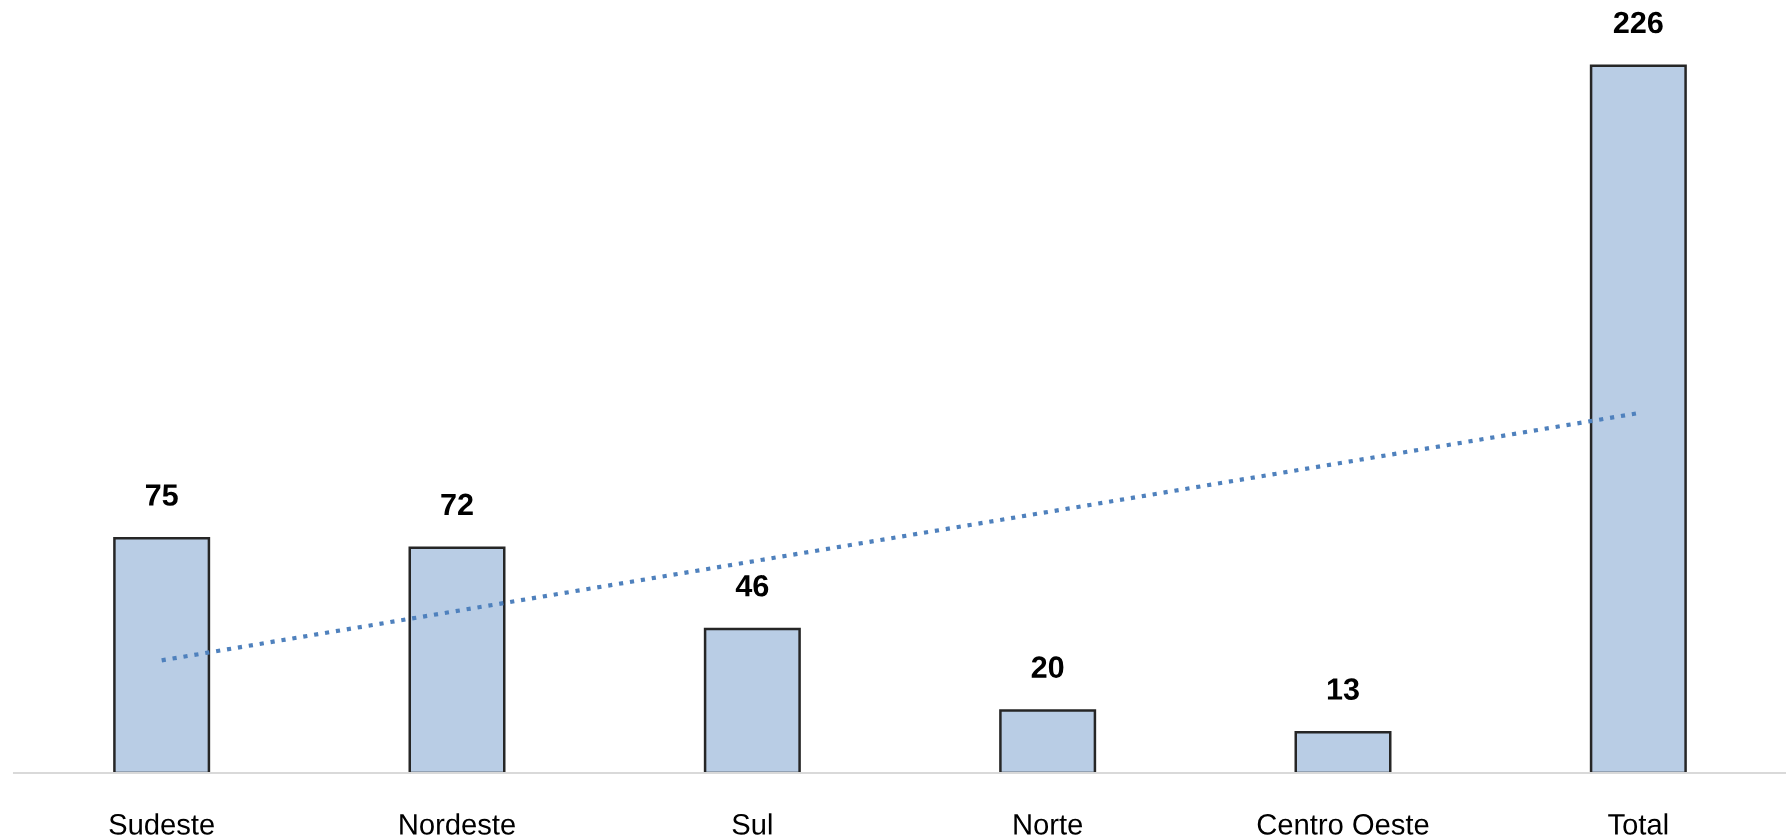  I want to click on x-tick-label: Norte, so click(1048, 824).